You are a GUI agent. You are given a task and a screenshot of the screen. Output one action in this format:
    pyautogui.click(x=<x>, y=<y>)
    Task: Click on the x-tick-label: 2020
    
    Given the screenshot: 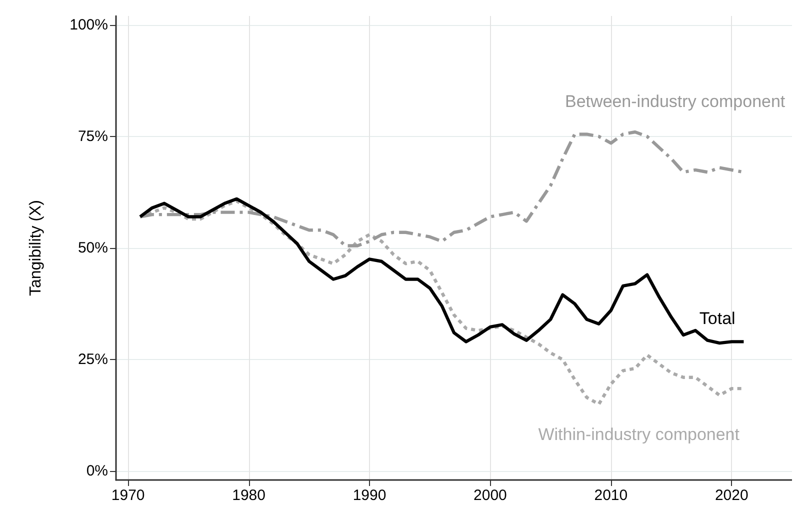 What is the action you would take?
    pyautogui.click(x=731, y=495)
    